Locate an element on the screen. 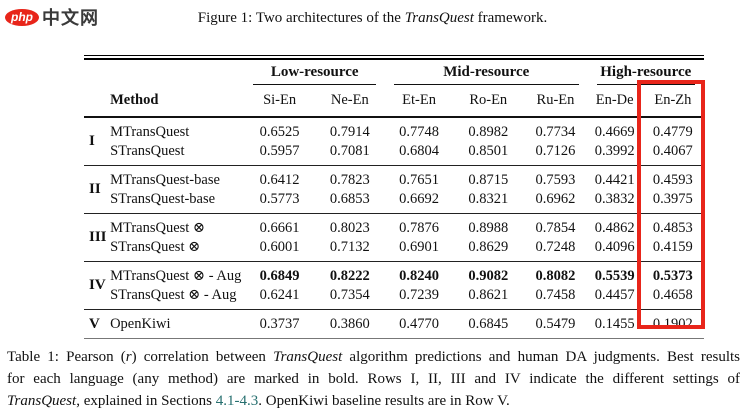  method-cell: MTransQuest ⊗ is located at coordinates (158, 228).